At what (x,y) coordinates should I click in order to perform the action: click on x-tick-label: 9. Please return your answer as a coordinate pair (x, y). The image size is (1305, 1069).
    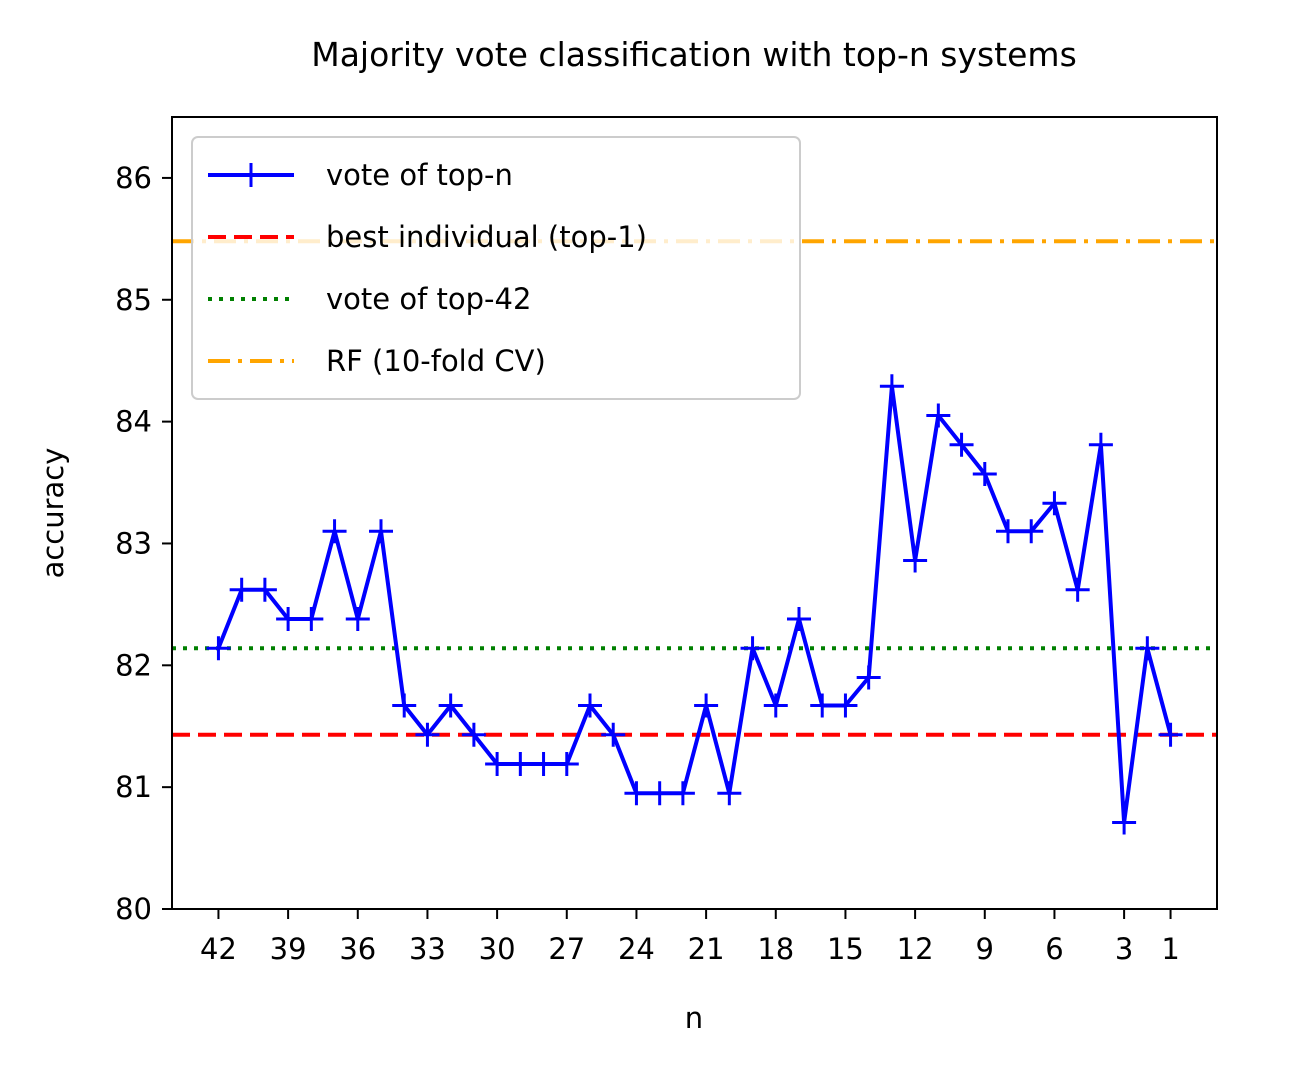
    Looking at the image, I should click on (985, 949).